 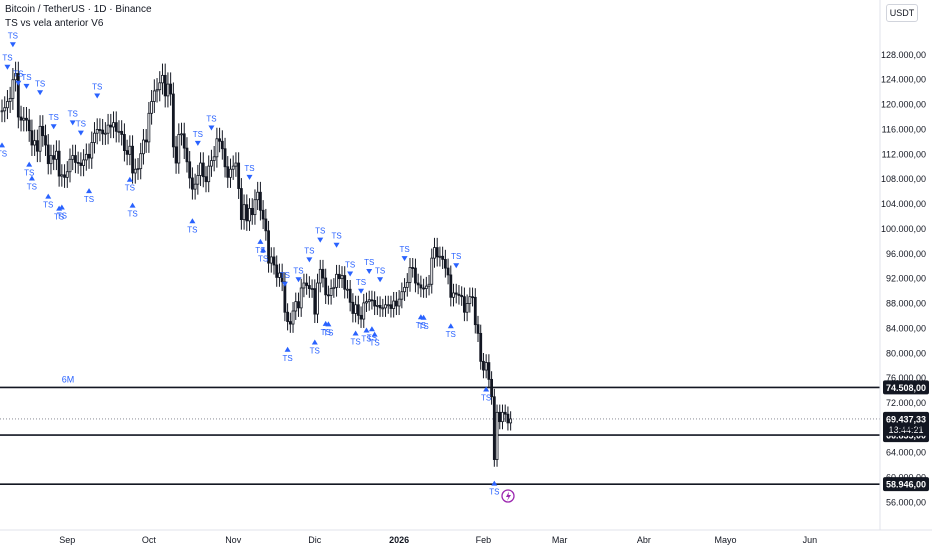 What do you see at coordinates (54, 23) in the screenshot?
I see `indicator-name: TS vs vela anterior V6` at bounding box center [54, 23].